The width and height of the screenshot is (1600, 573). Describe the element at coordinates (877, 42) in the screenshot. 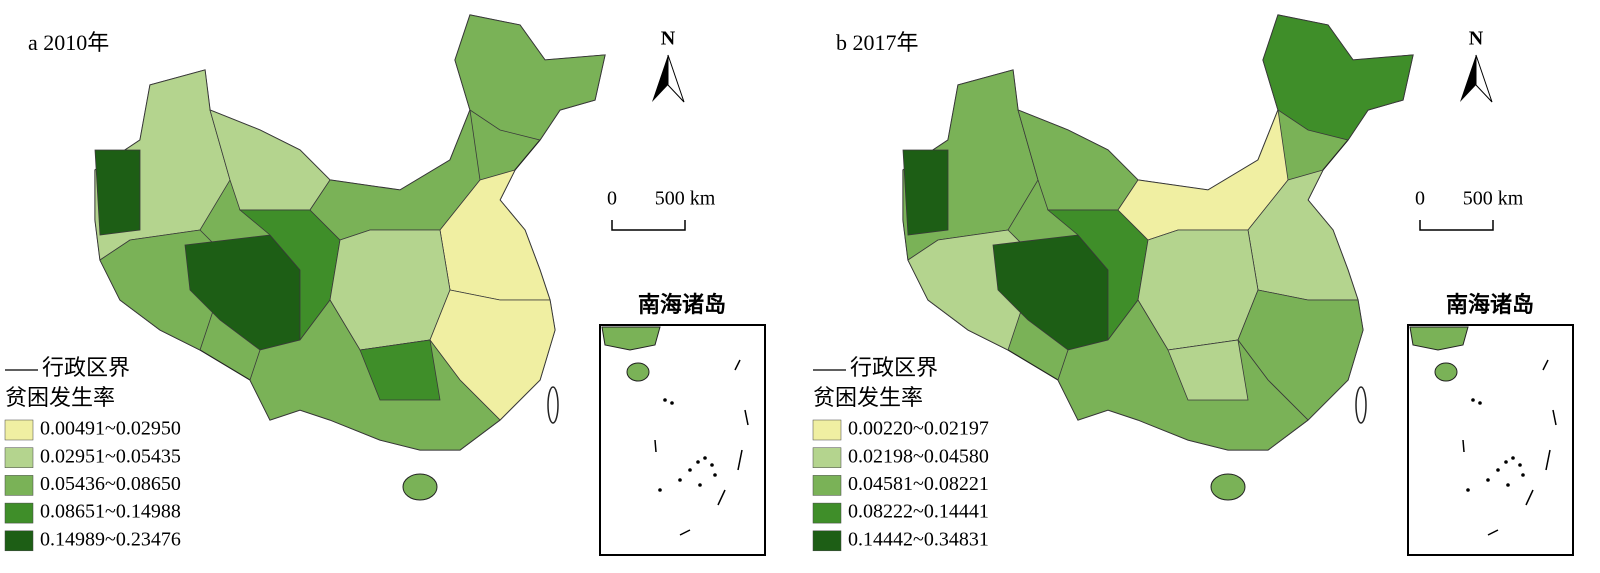

I see `panel-label: b 2017年` at that location.